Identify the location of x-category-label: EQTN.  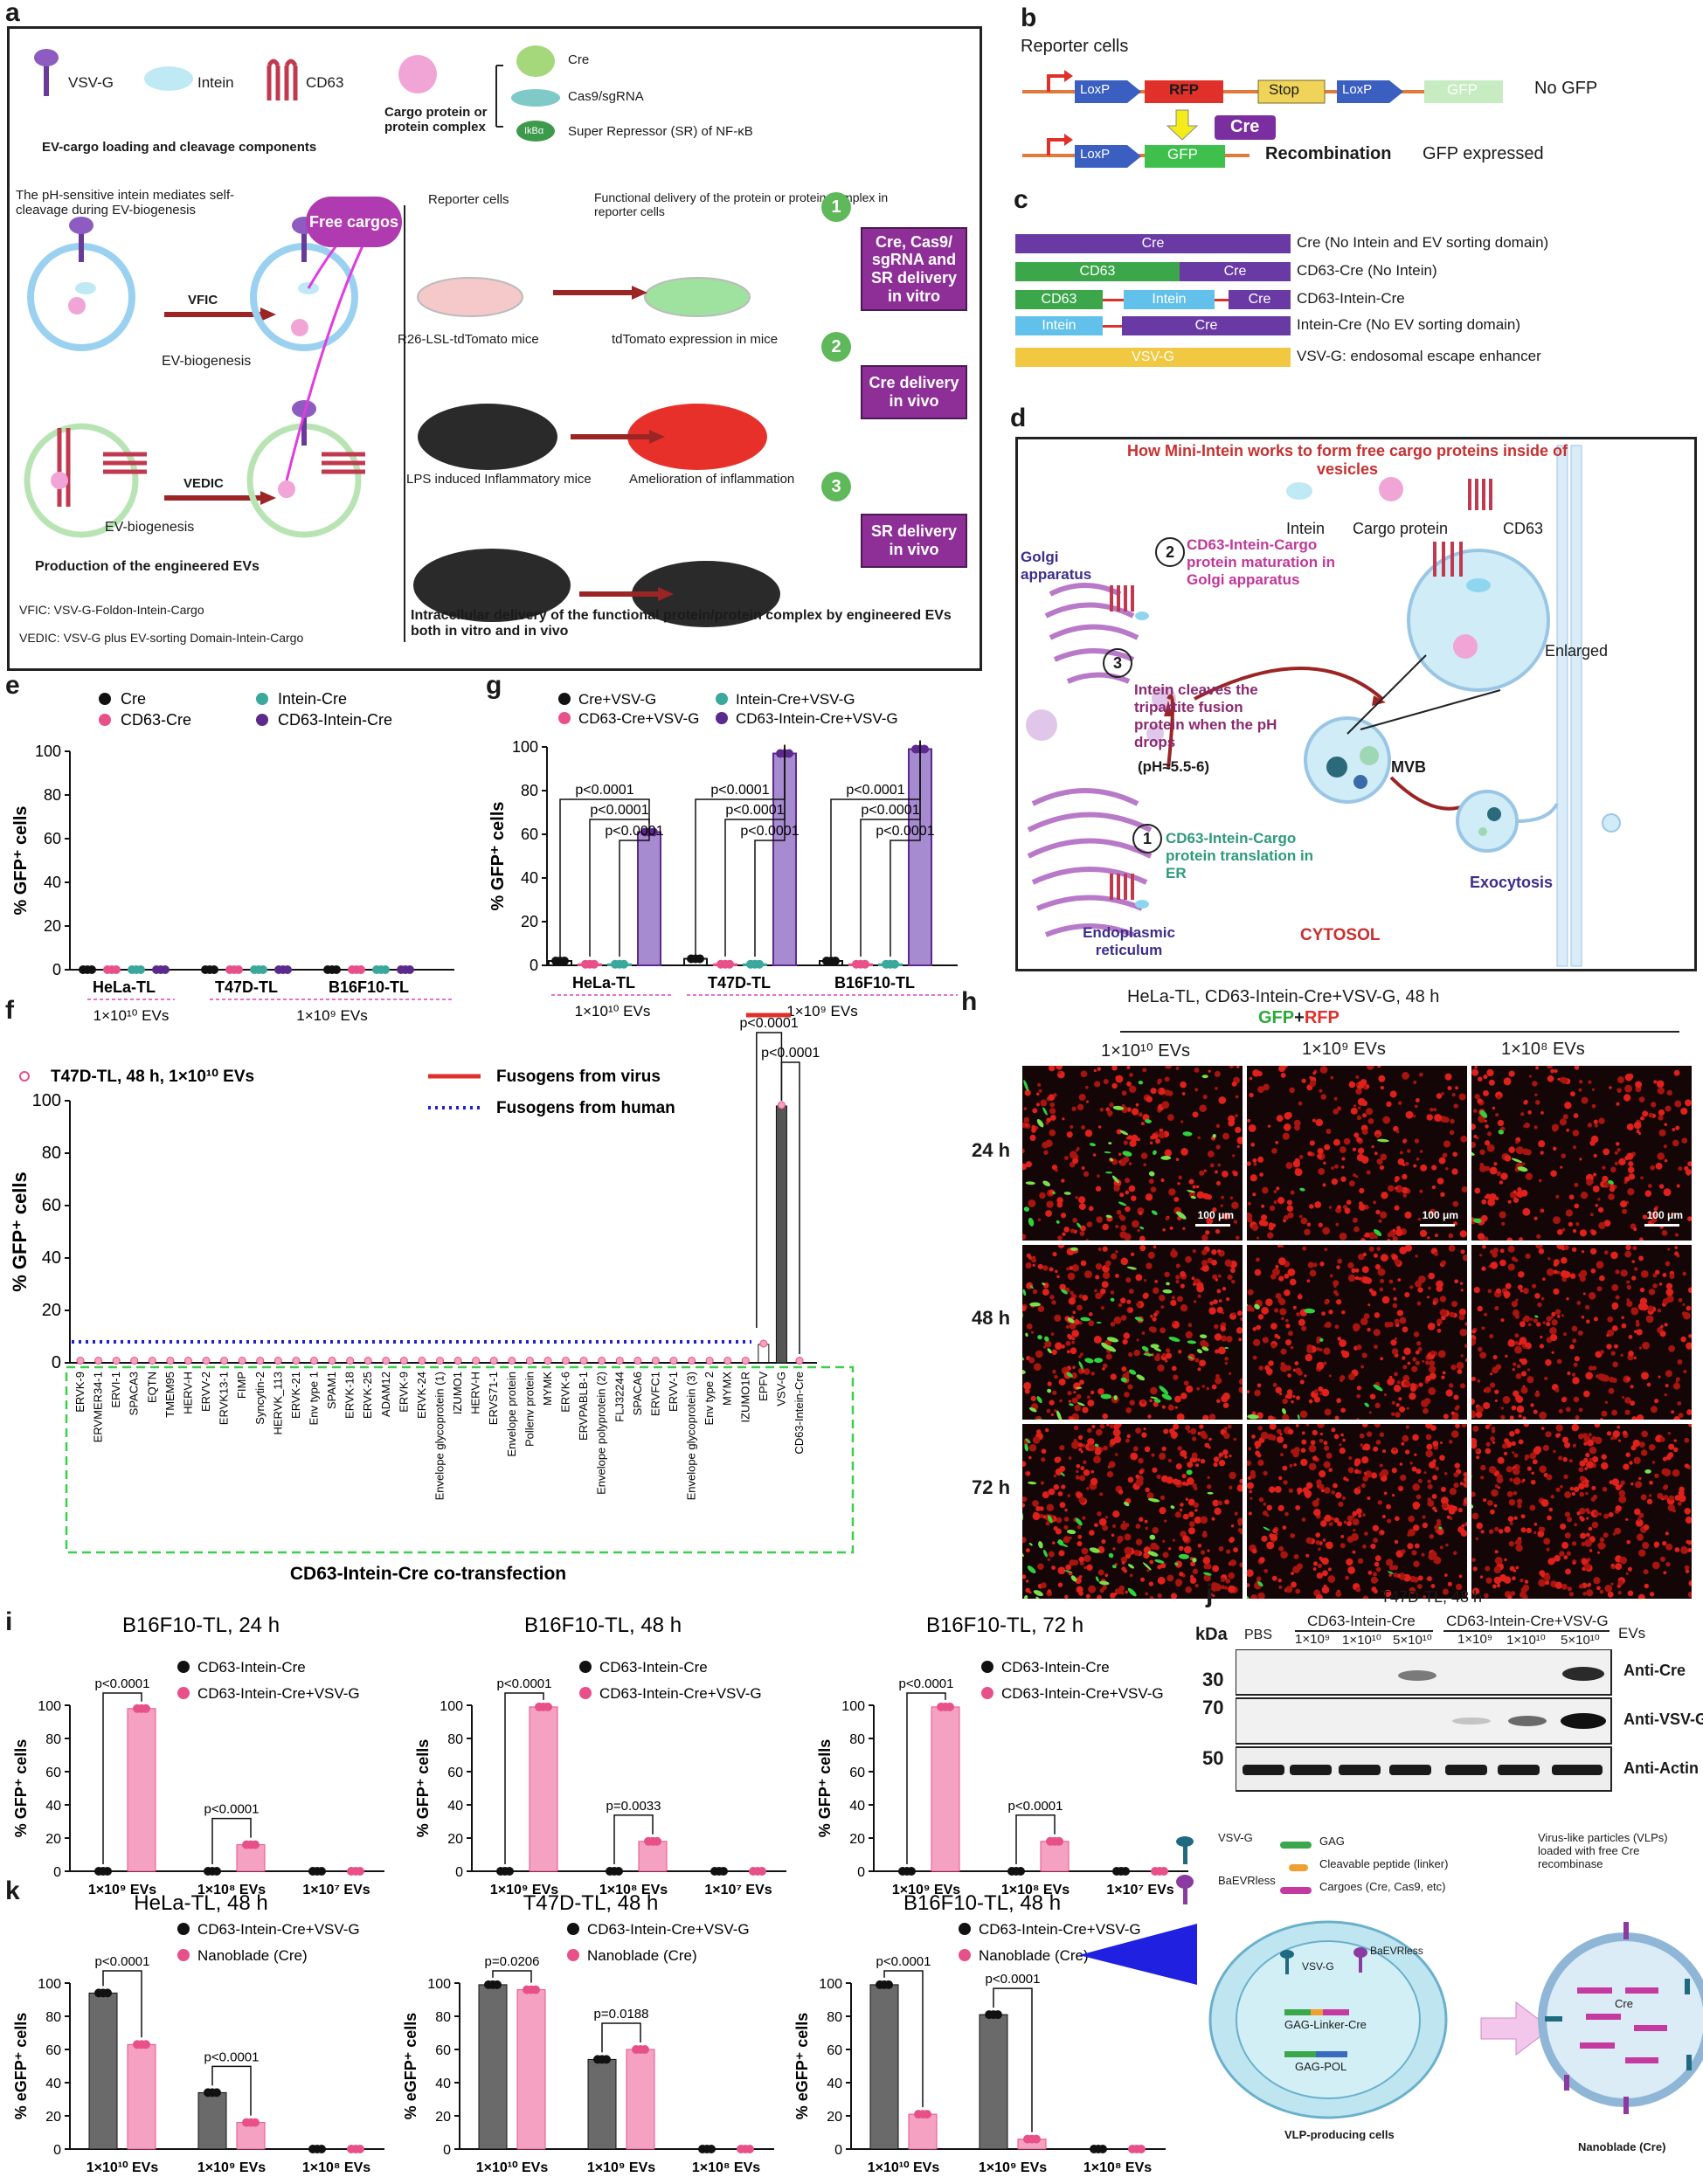
(151, 1387).